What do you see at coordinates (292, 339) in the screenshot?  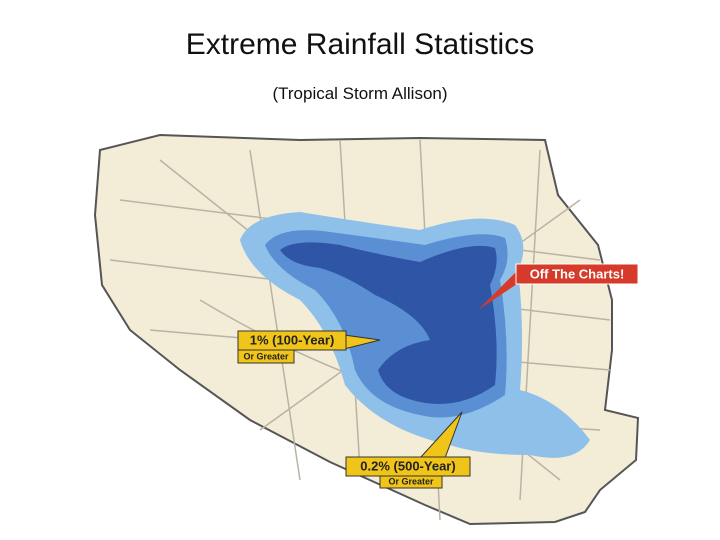 I see `callout-label: 1% (100-Year)` at bounding box center [292, 339].